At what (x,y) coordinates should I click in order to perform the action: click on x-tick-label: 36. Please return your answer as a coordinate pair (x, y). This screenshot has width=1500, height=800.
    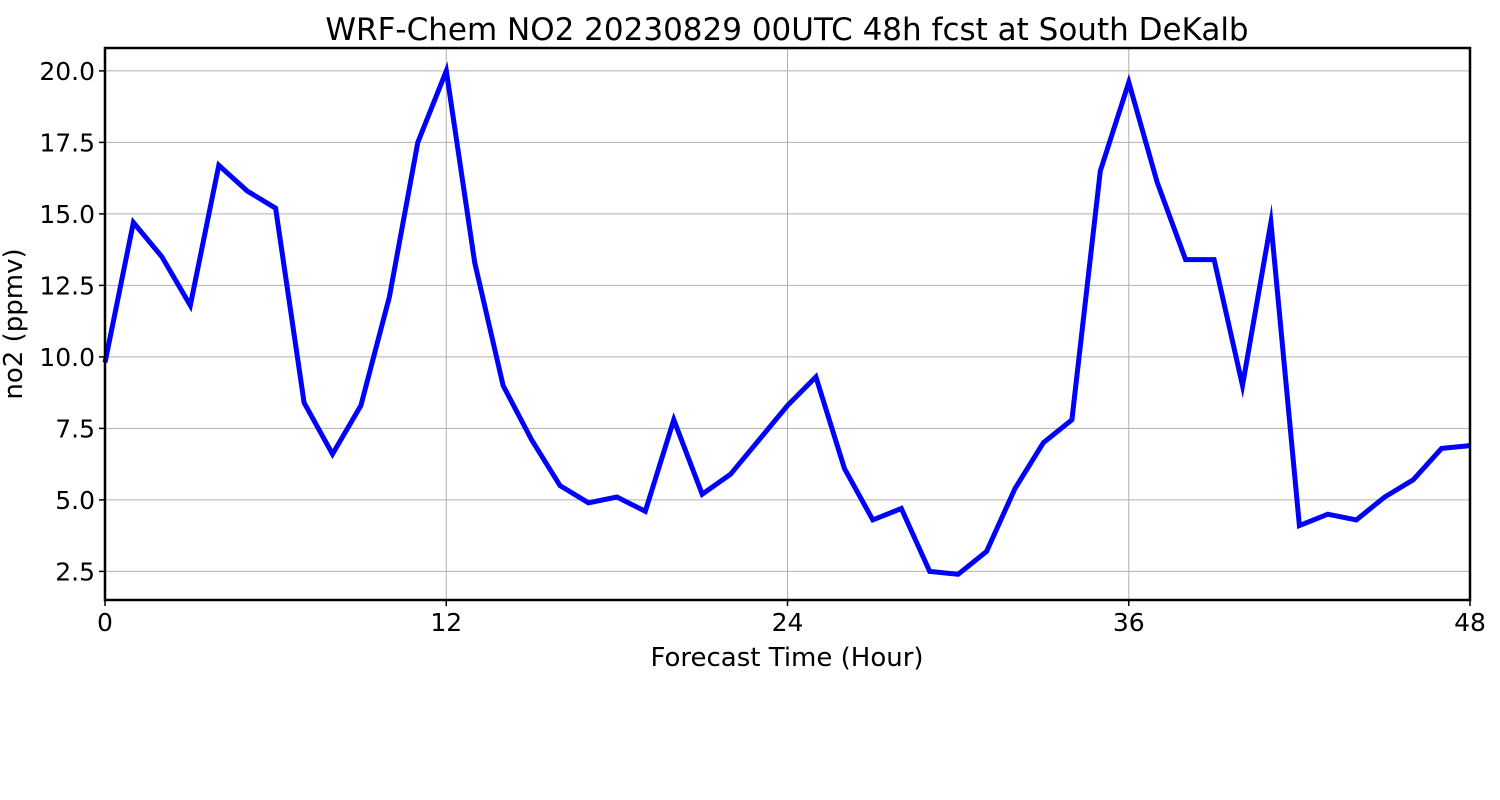
    Looking at the image, I should click on (1129, 622).